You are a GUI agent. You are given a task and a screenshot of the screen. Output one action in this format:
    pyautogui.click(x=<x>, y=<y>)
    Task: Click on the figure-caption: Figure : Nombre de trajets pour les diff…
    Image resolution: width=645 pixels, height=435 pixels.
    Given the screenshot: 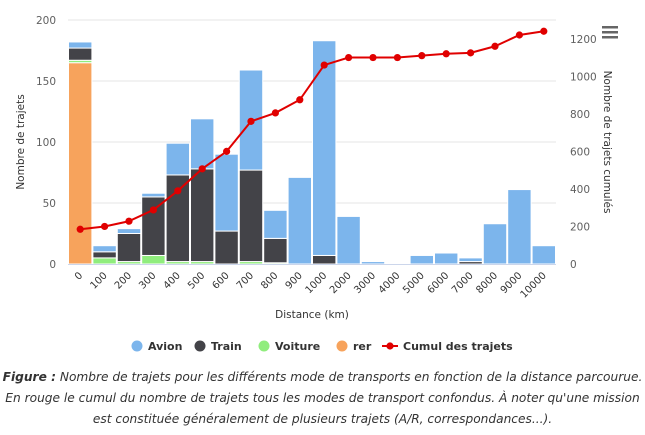 What is the action you would take?
    pyautogui.click(x=322, y=398)
    